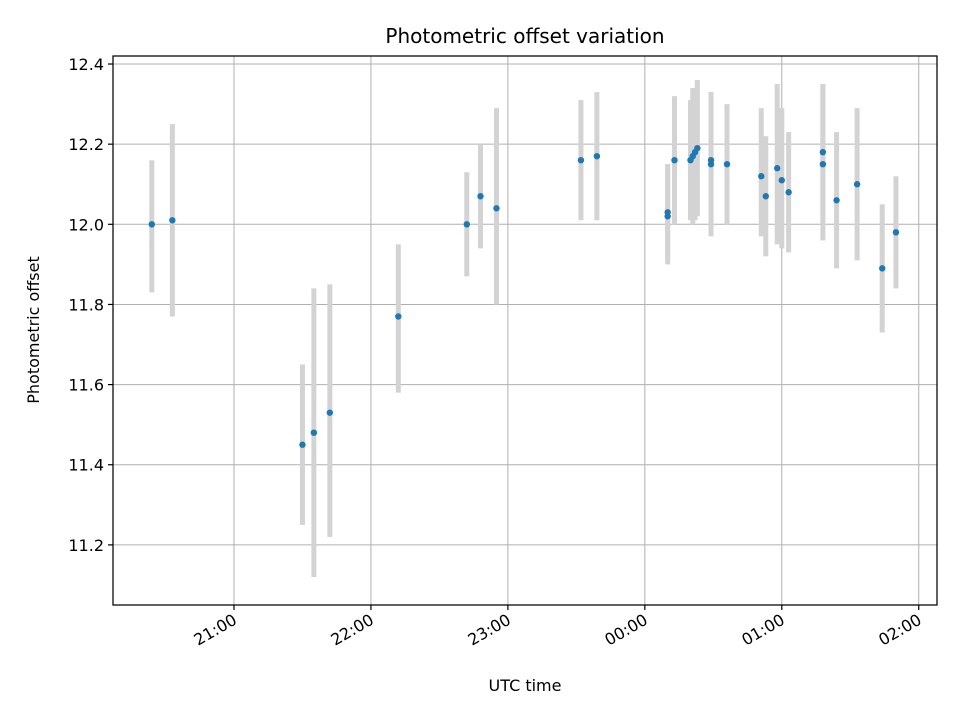  What do you see at coordinates (86, 304) in the screenshot?
I see `y-tick-label: 11.8` at bounding box center [86, 304].